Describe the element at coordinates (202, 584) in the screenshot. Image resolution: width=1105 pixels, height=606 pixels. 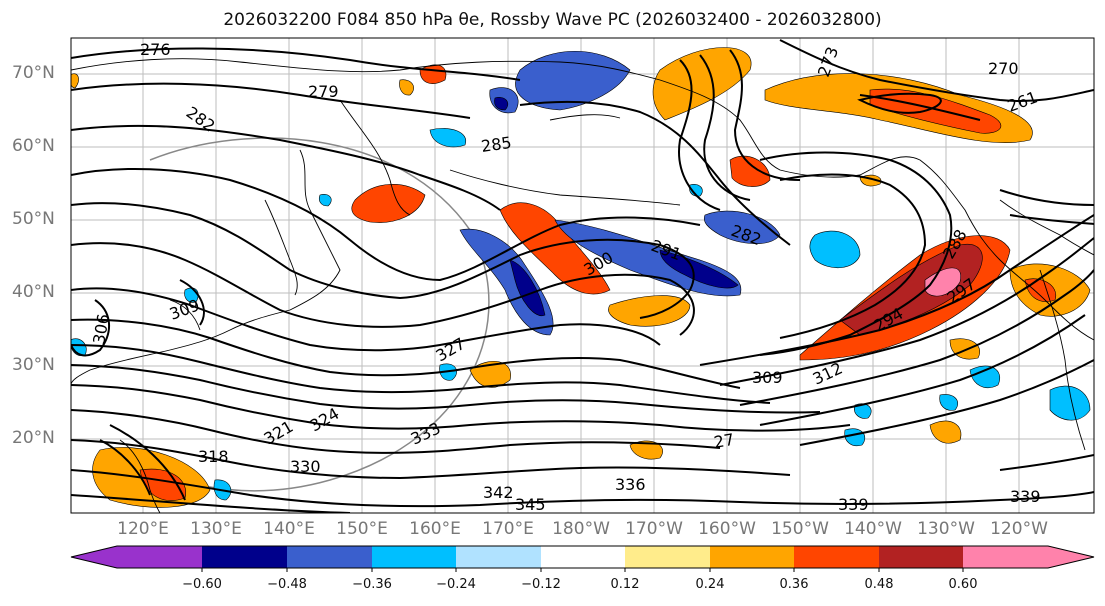
I see `colorbar-tick: −0.60` at that location.